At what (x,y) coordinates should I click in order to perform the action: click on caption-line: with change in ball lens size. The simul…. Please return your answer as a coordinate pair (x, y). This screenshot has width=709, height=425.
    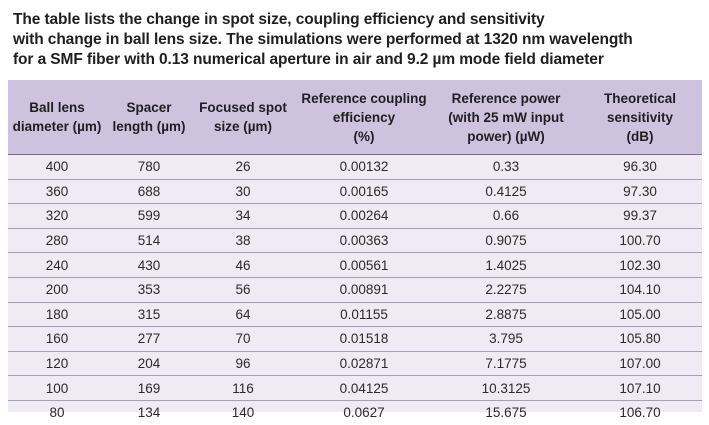
    Looking at the image, I should click on (323, 39).